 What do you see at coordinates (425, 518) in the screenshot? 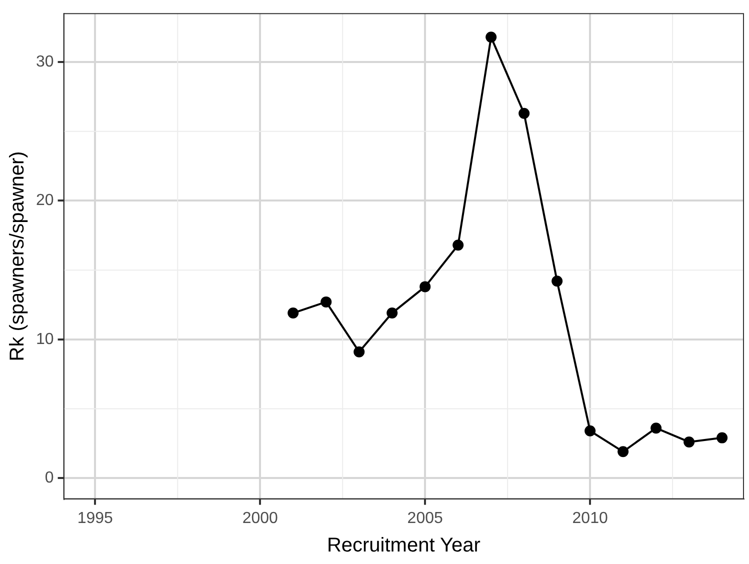
I see `x-tick-label: 2005` at bounding box center [425, 518].